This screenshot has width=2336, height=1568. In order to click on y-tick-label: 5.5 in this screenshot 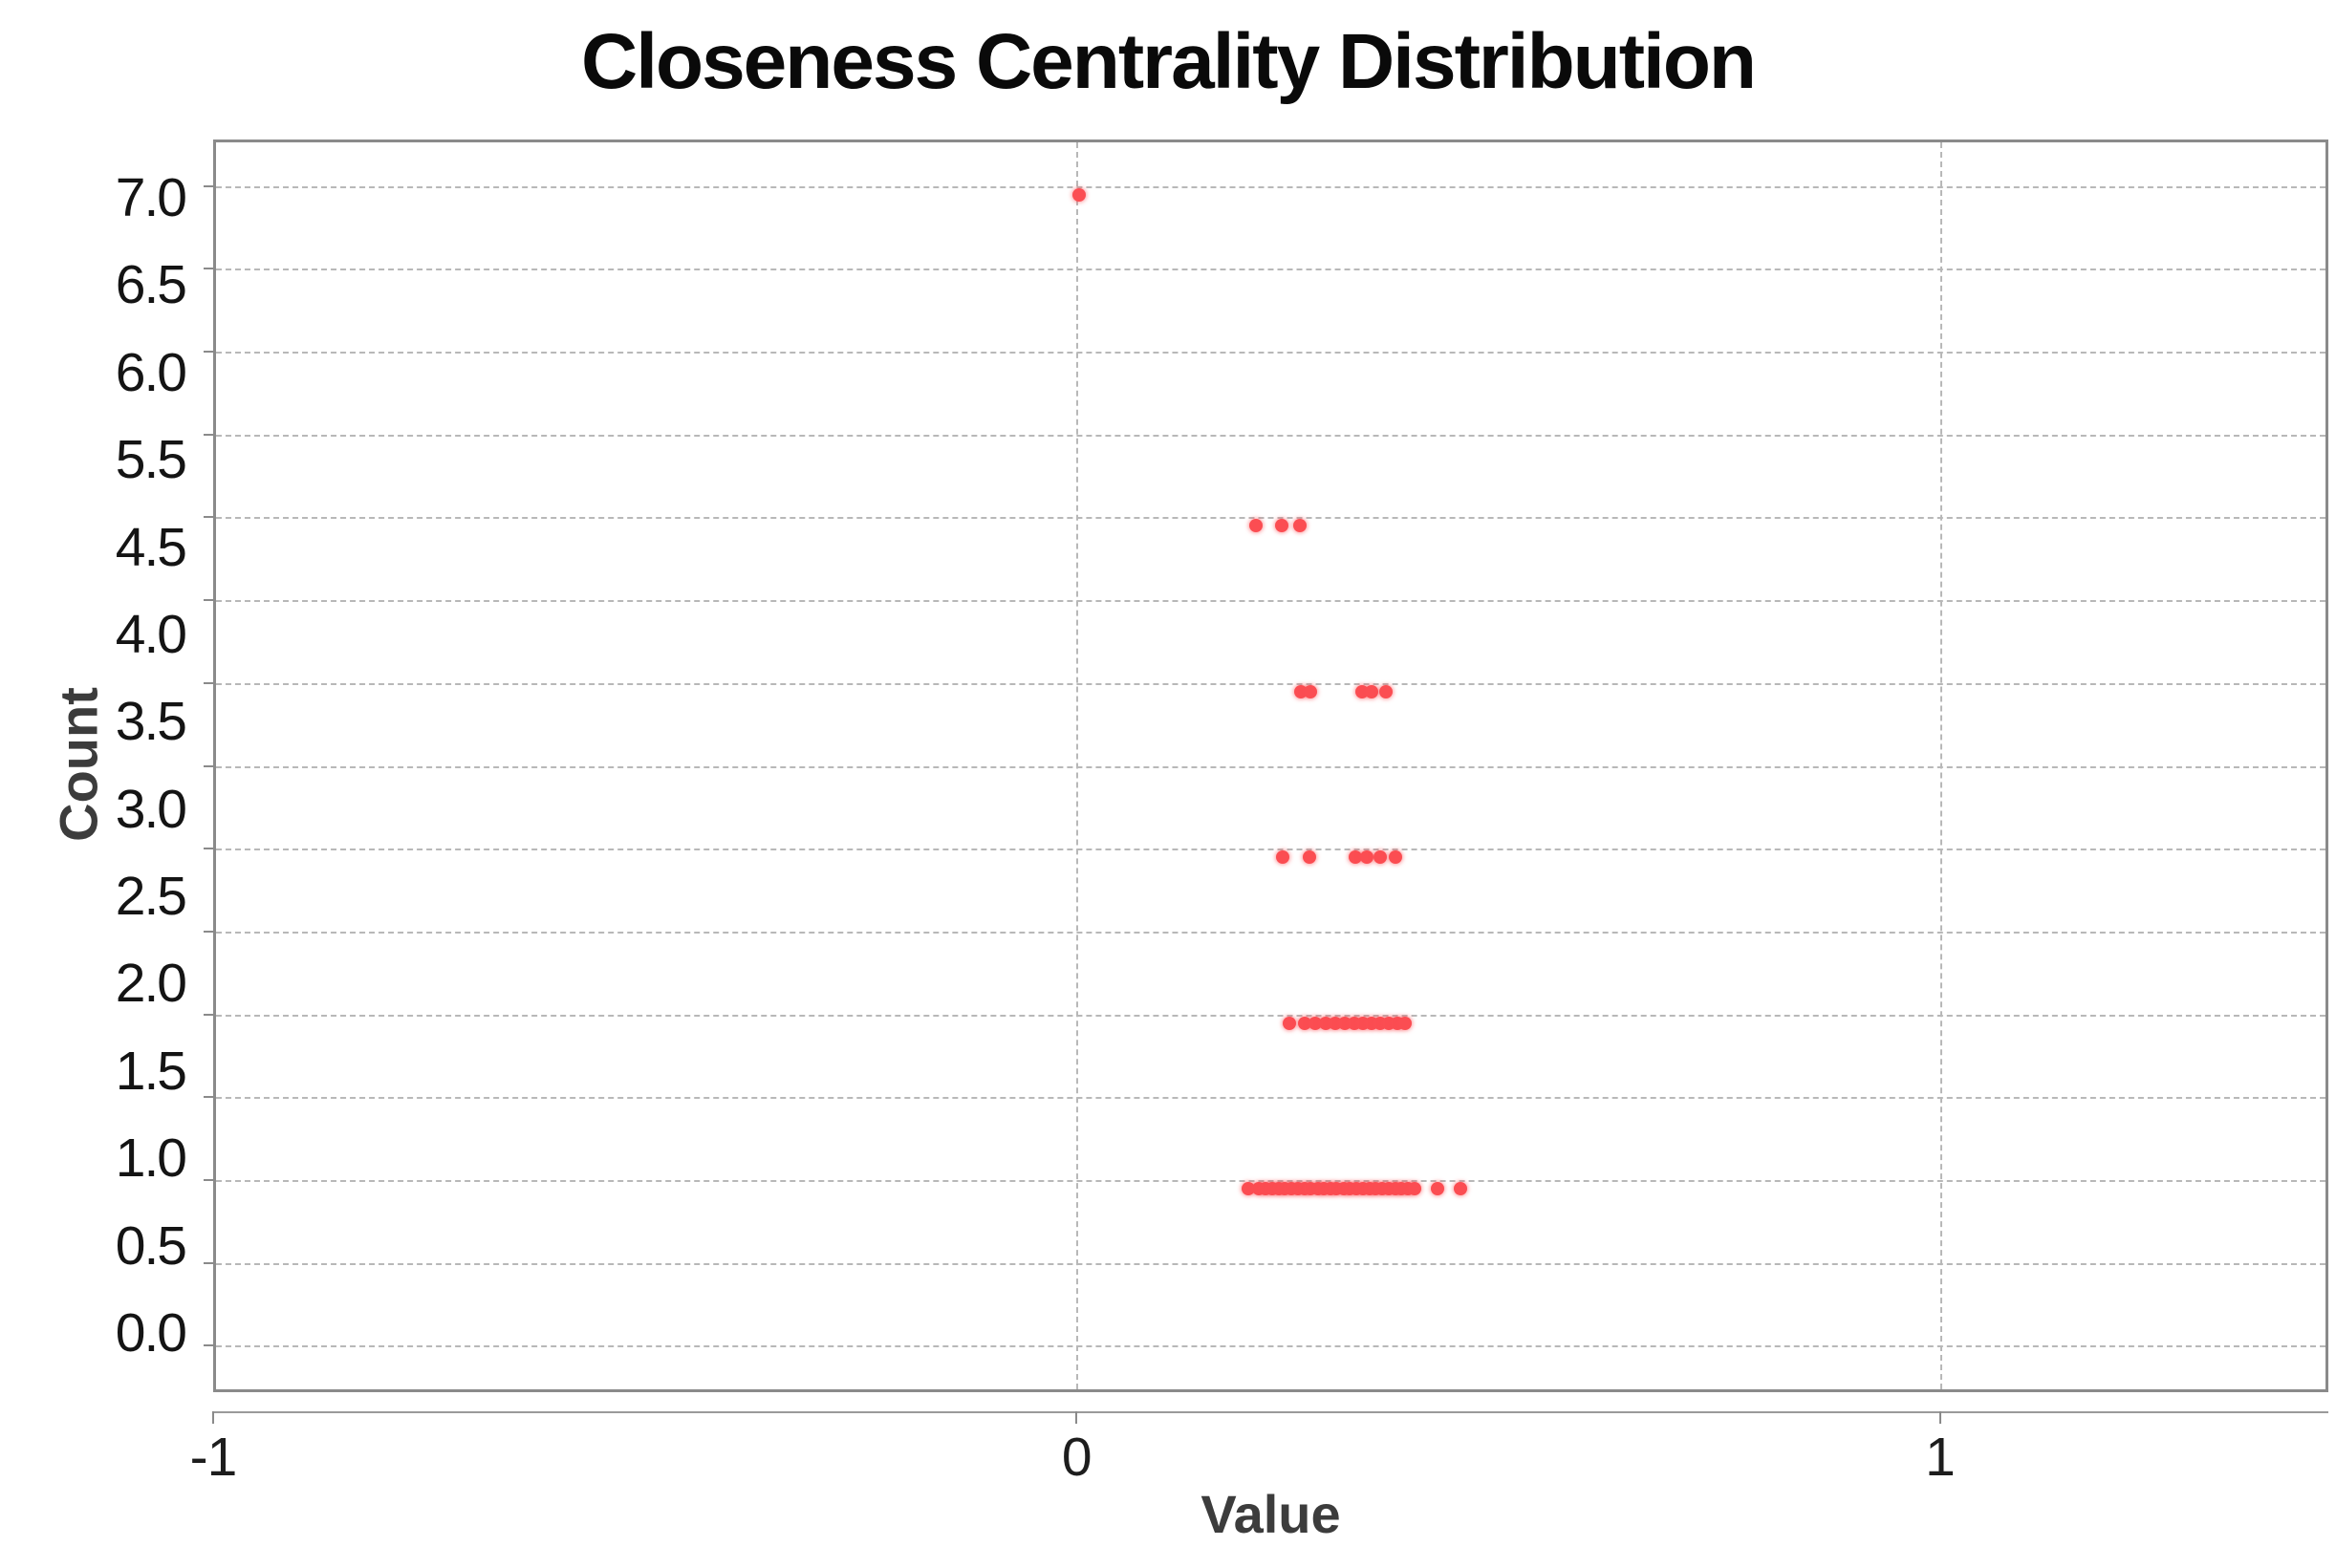, I will do `click(151, 460)`.